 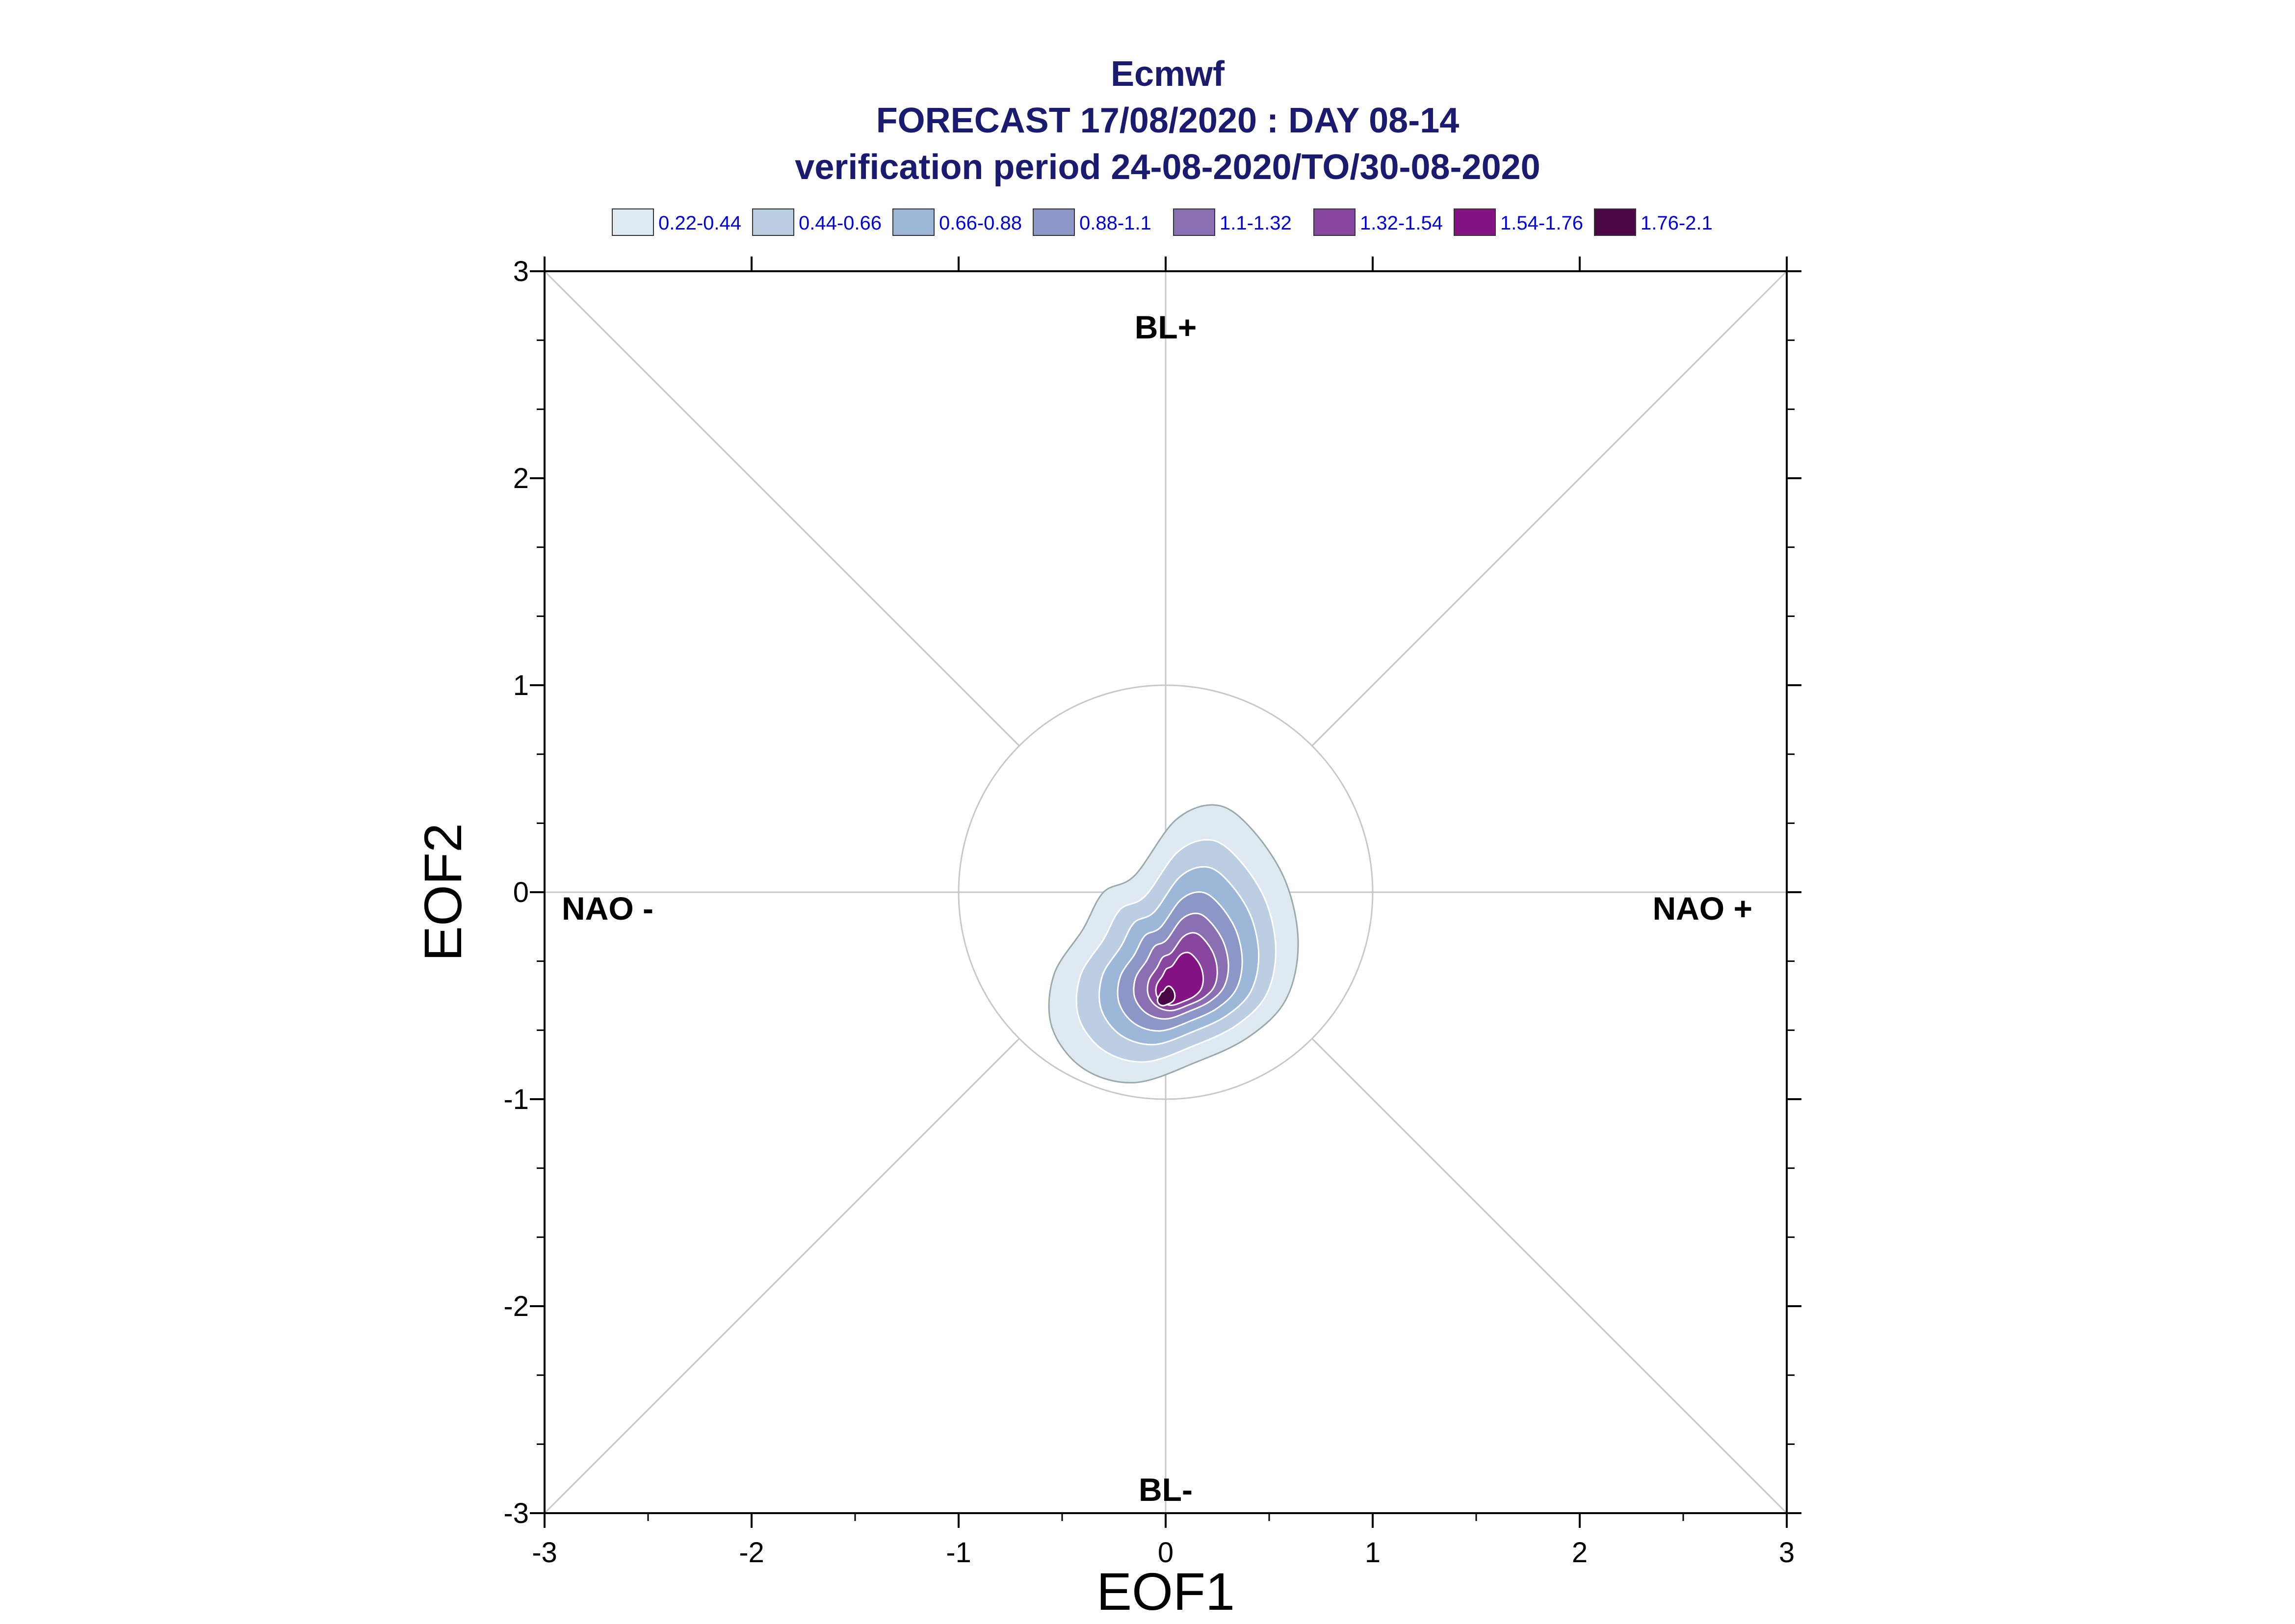 What do you see at coordinates (521, 478) in the screenshot?
I see `y-tick-label: 2` at bounding box center [521, 478].